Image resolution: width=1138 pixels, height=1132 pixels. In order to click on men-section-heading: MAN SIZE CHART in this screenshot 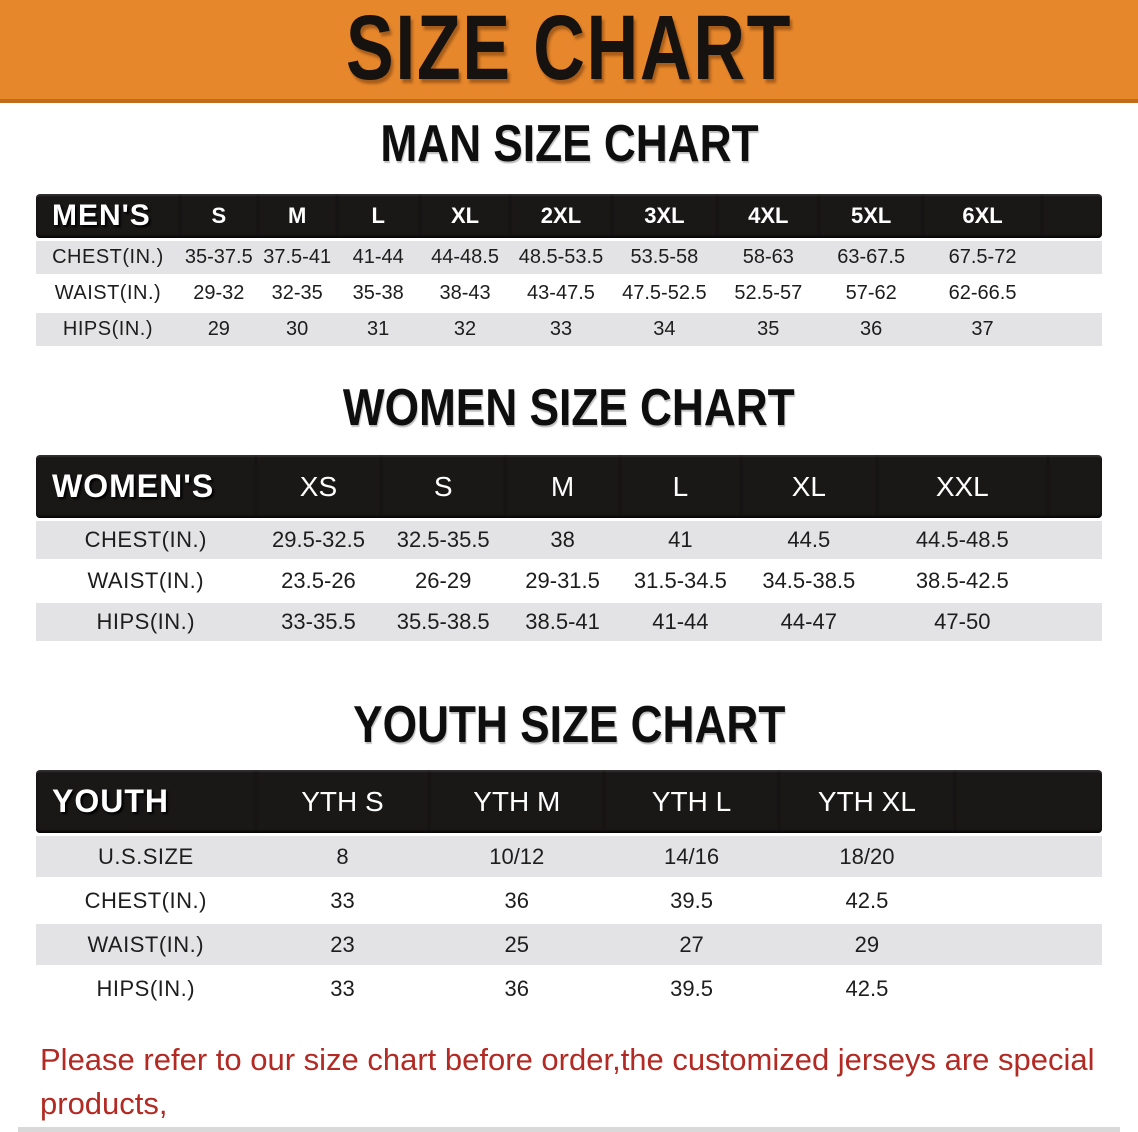, I will do `click(569, 144)`.